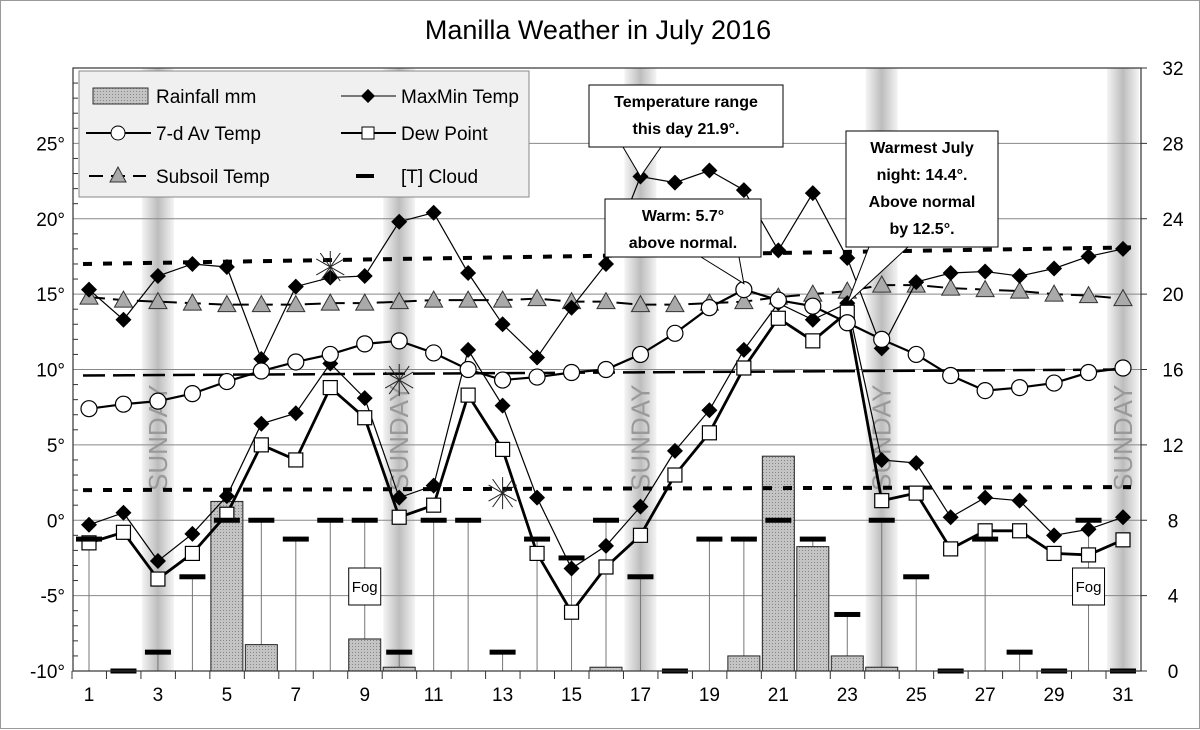 The width and height of the screenshot is (1200, 730). What do you see at coordinates (50, 295) in the screenshot?
I see `y-left-tick-label: 15°` at bounding box center [50, 295].